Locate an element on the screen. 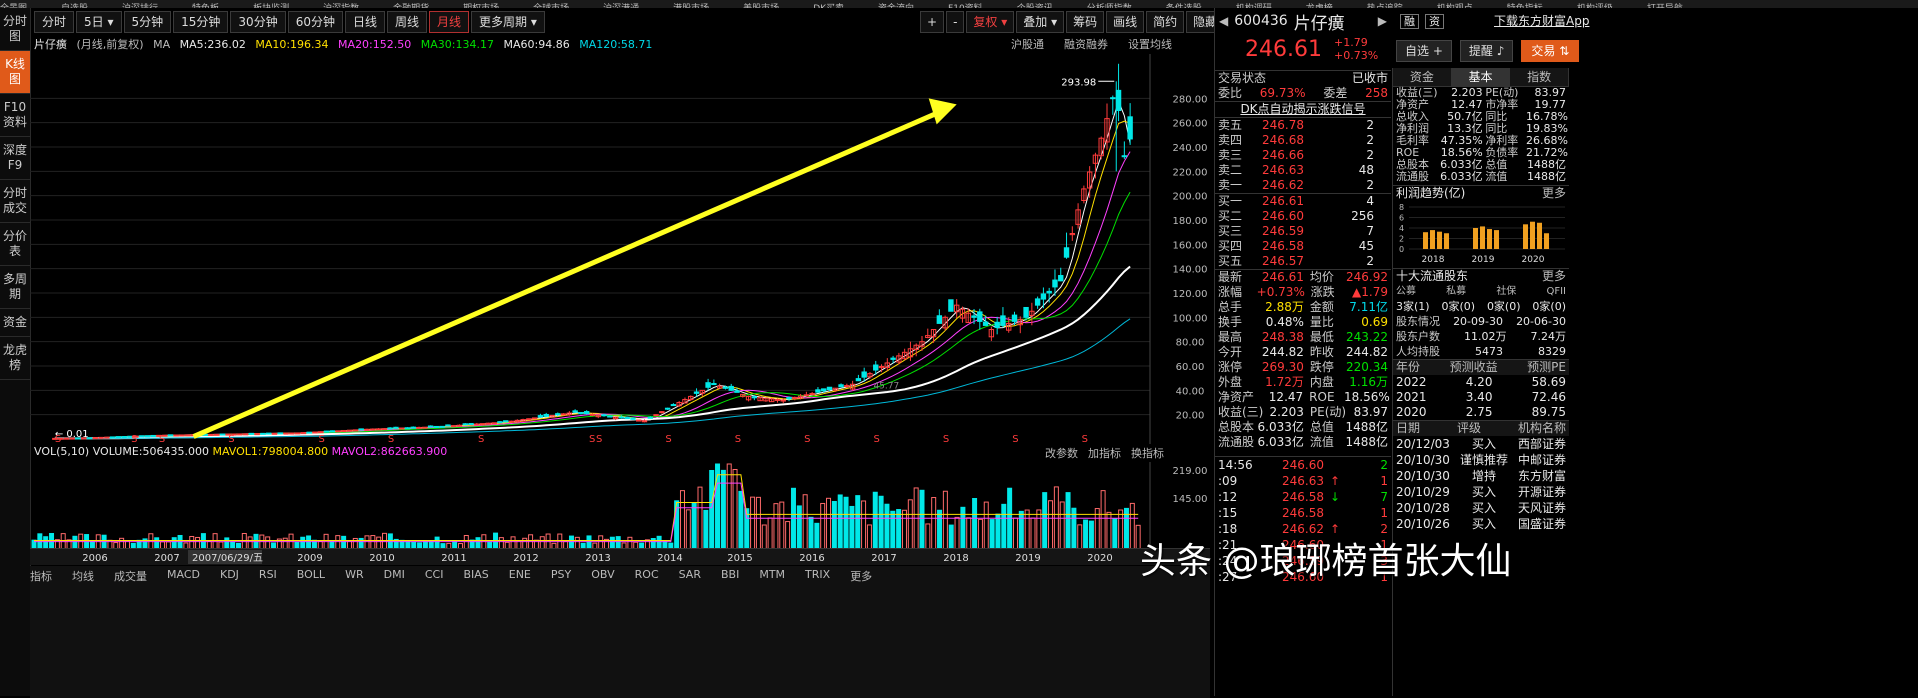  period-button: 30分钟 is located at coordinates (258, 22).